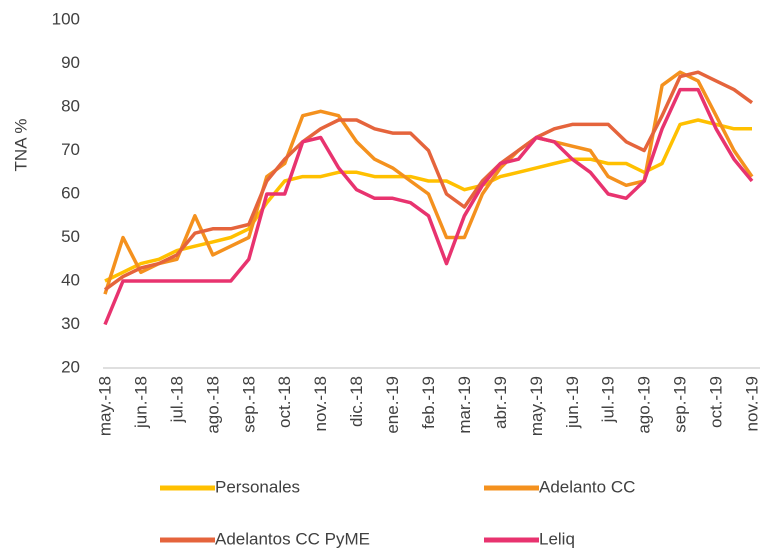  Describe the element at coordinates (500, 402) in the screenshot. I see `x-tick-label: abr.-19` at that location.